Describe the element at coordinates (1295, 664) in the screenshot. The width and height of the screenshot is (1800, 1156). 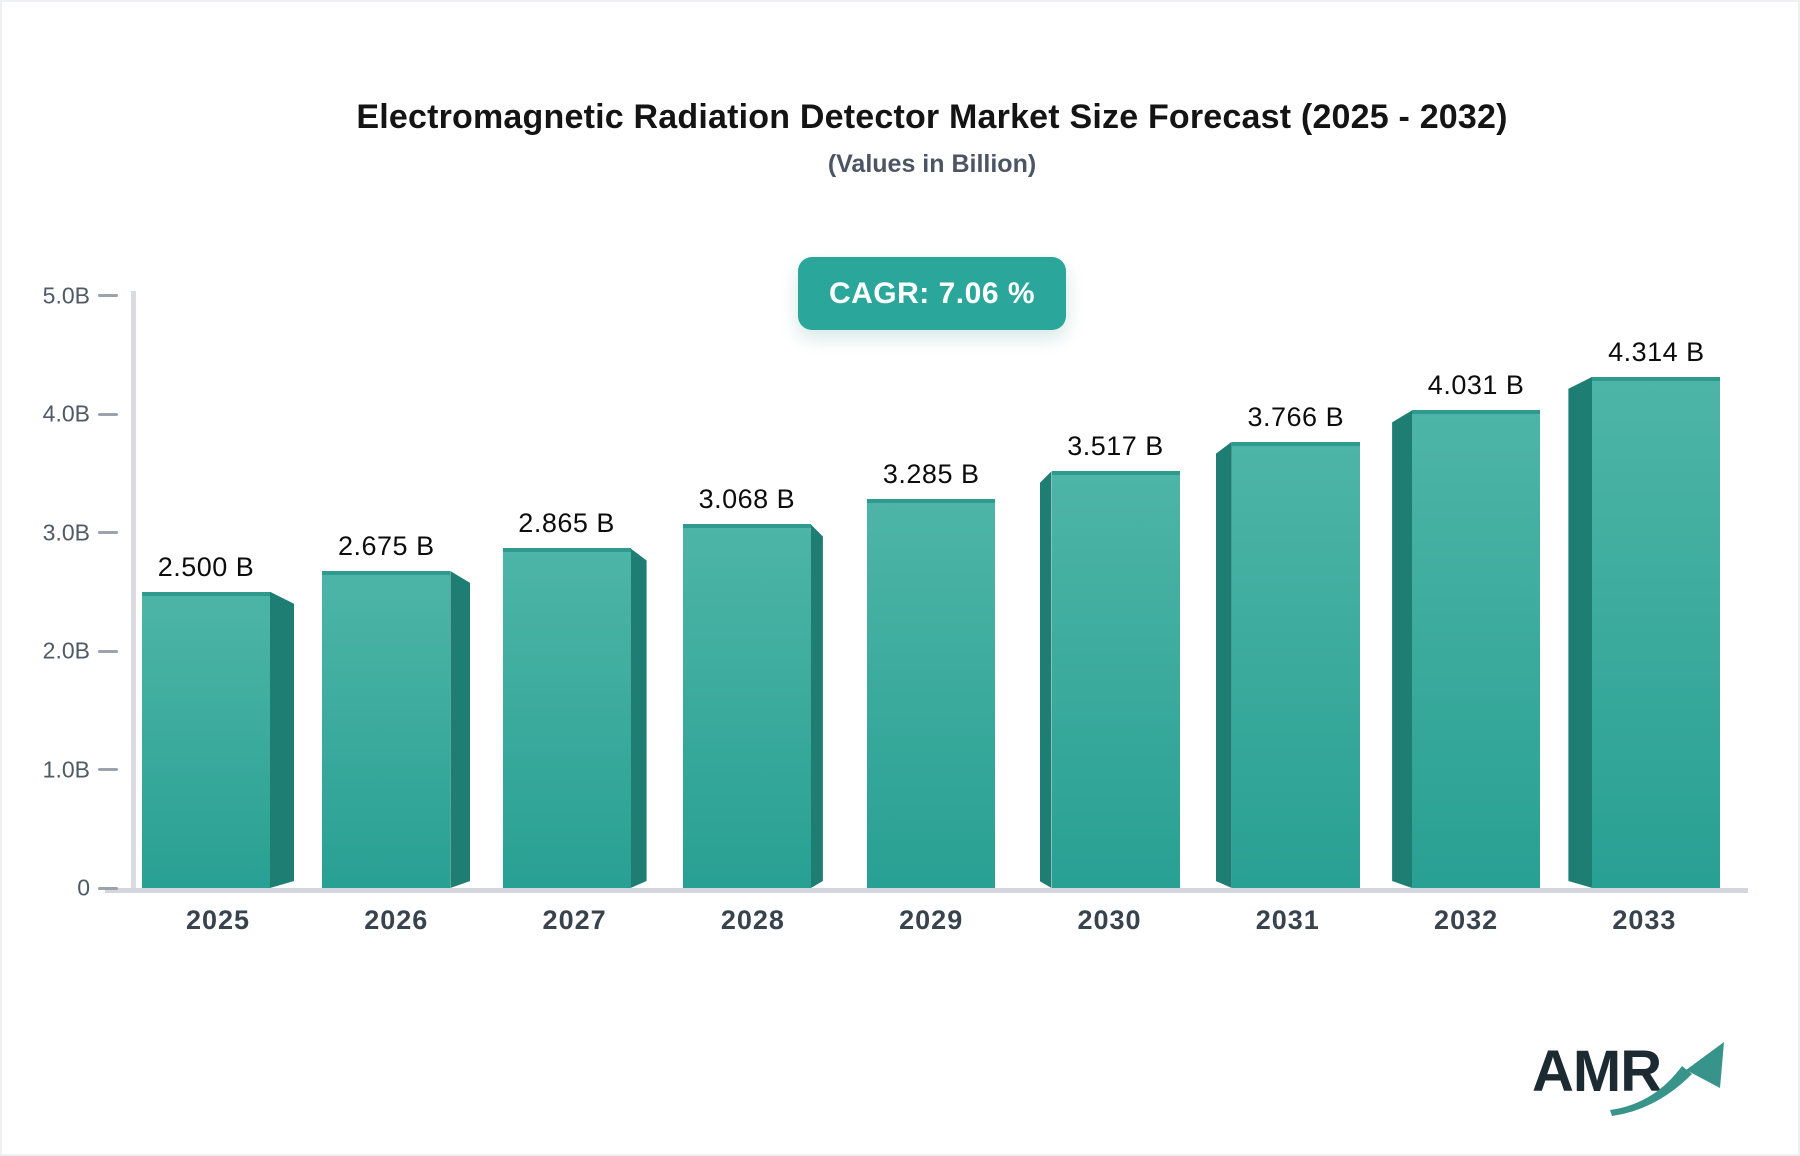
I see `bar-2031` at that location.